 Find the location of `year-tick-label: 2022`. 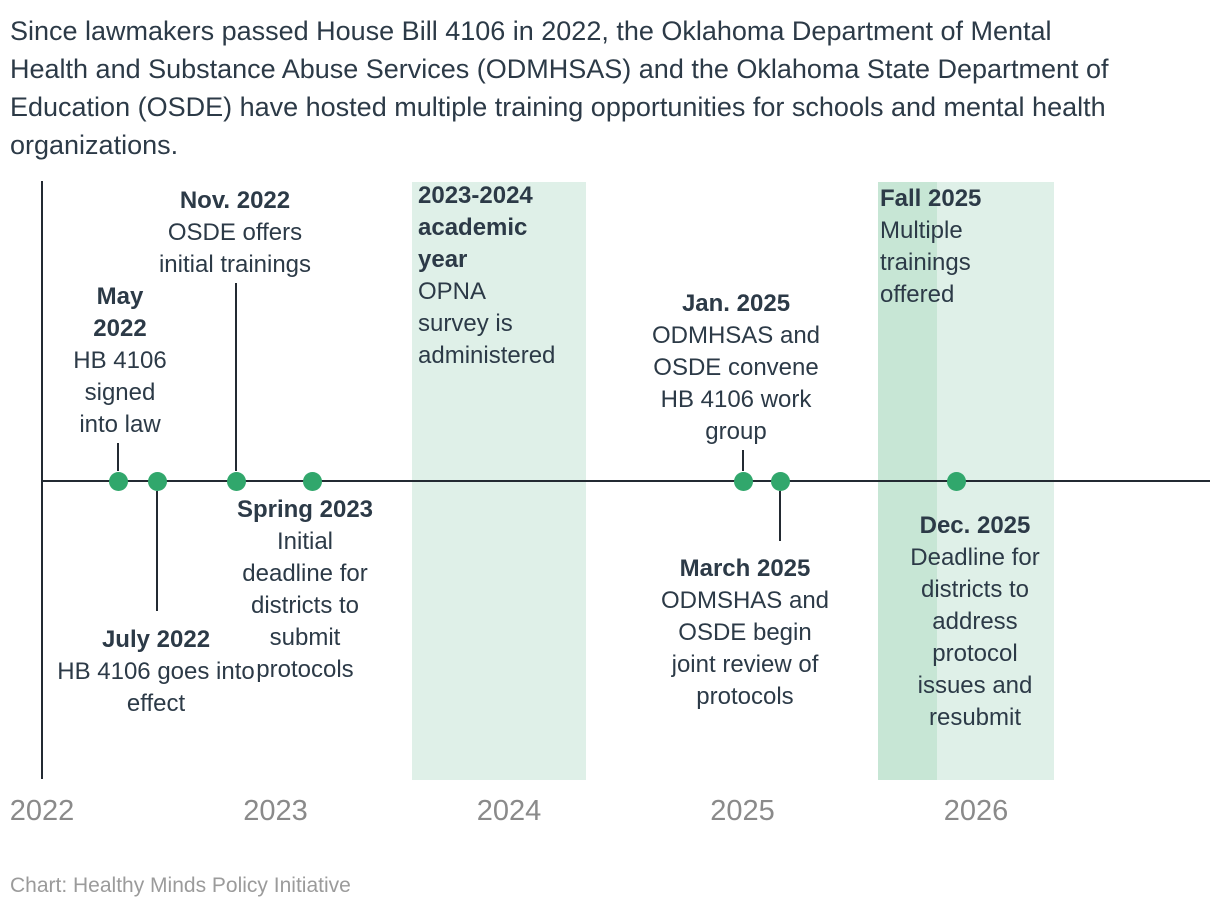

year-tick-label: 2022 is located at coordinates (42, 811).